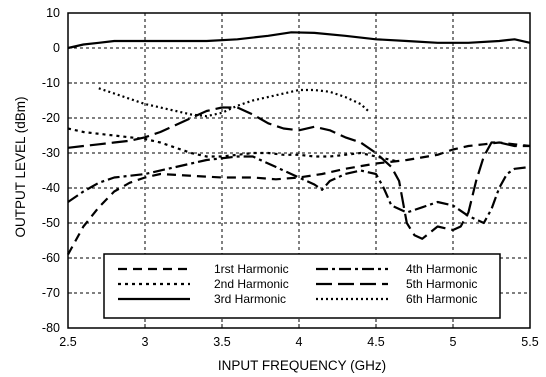  Describe the element at coordinates (302, 365) in the screenshot. I see `x-axis-title: INPUT FREQUENCY (GHz)` at that location.